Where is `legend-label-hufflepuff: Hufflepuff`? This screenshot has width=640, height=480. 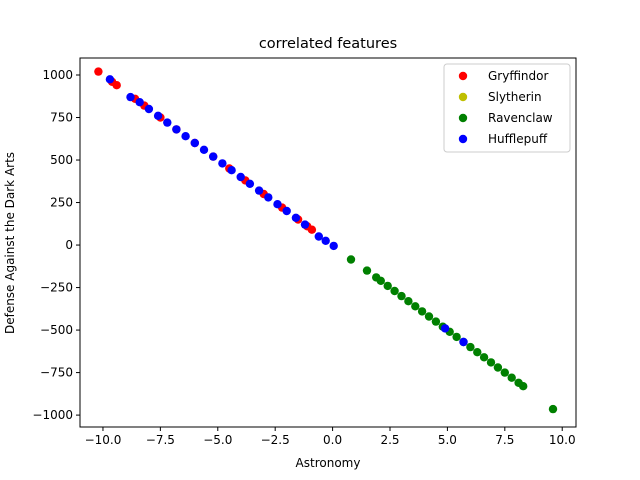 legend-label-hufflepuff: Hufflepuff is located at coordinates (518, 139).